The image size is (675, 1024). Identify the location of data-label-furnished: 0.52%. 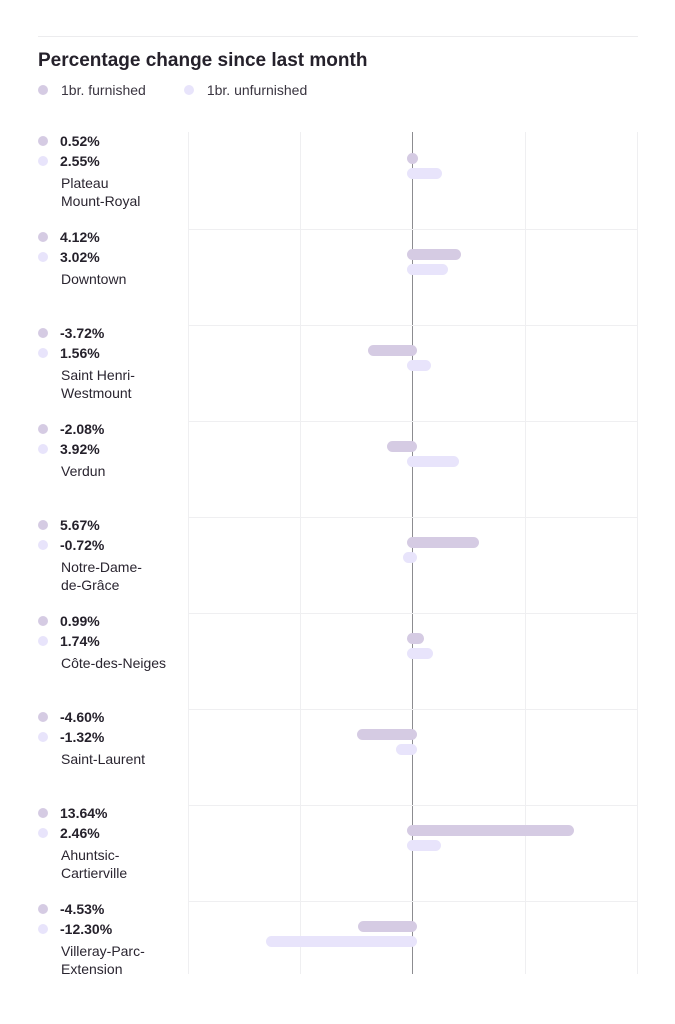
(80, 141).